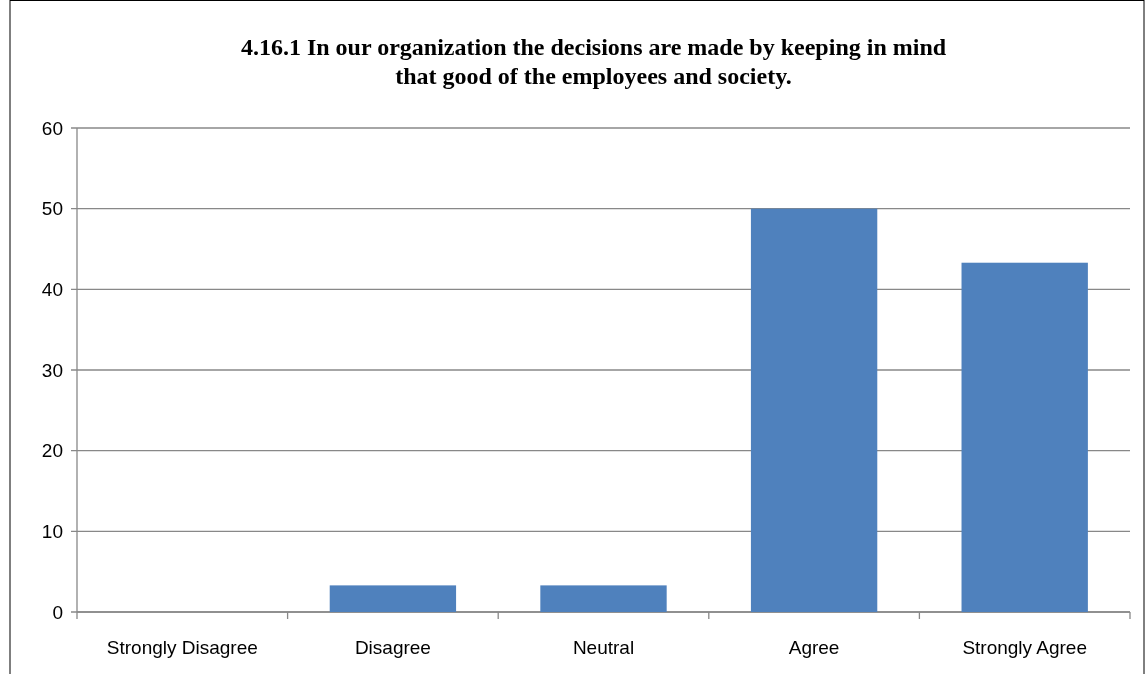  Describe the element at coordinates (52, 531) in the screenshot. I see `y-tick-label: 10` at that location.